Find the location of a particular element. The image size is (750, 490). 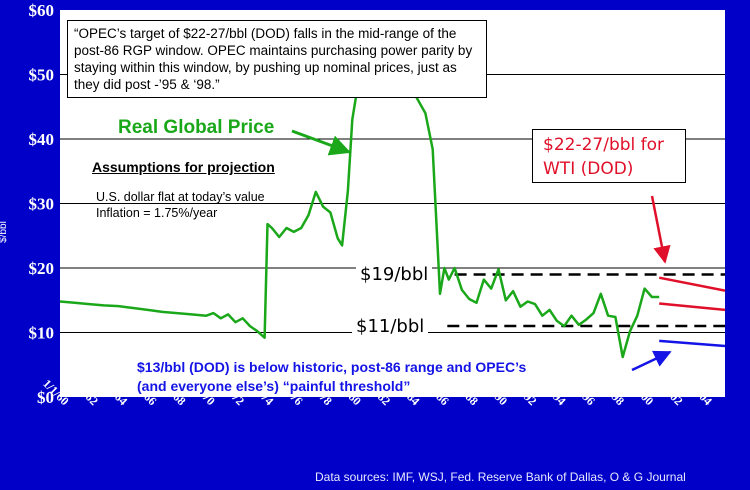

level-19-label: $19/bbl is located at coordinates (394, 274).